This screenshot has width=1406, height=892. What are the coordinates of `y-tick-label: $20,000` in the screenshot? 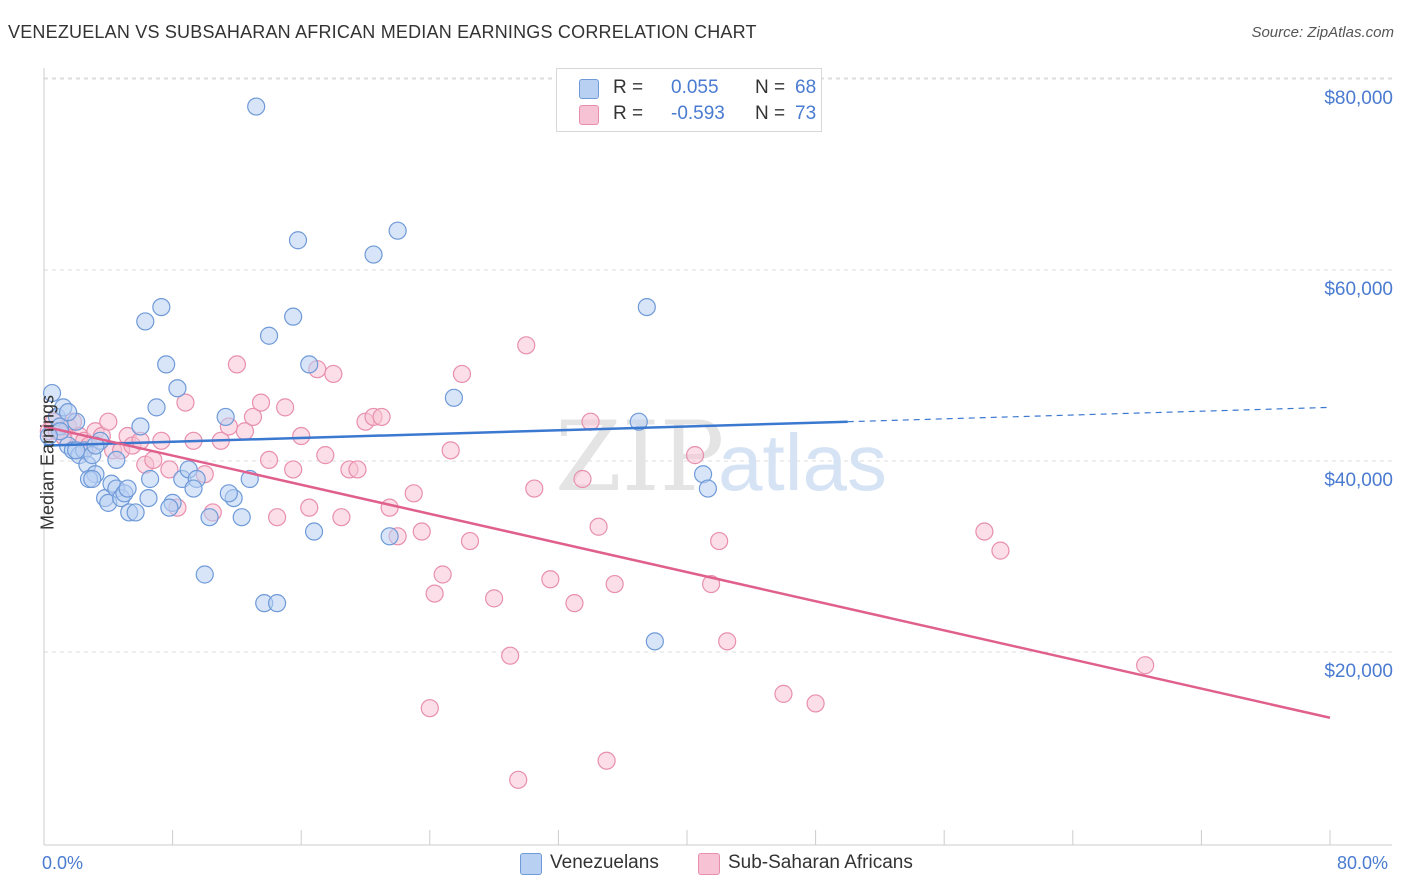 It's located at (1358, 671).